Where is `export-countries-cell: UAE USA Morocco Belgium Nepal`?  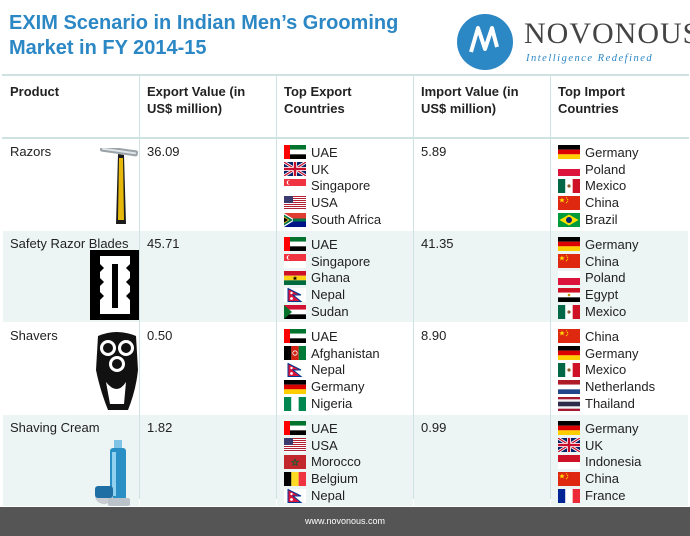
export-countries-cell: UAE USA Morocco Belgium Nepal is located at coordinates (345, 460).